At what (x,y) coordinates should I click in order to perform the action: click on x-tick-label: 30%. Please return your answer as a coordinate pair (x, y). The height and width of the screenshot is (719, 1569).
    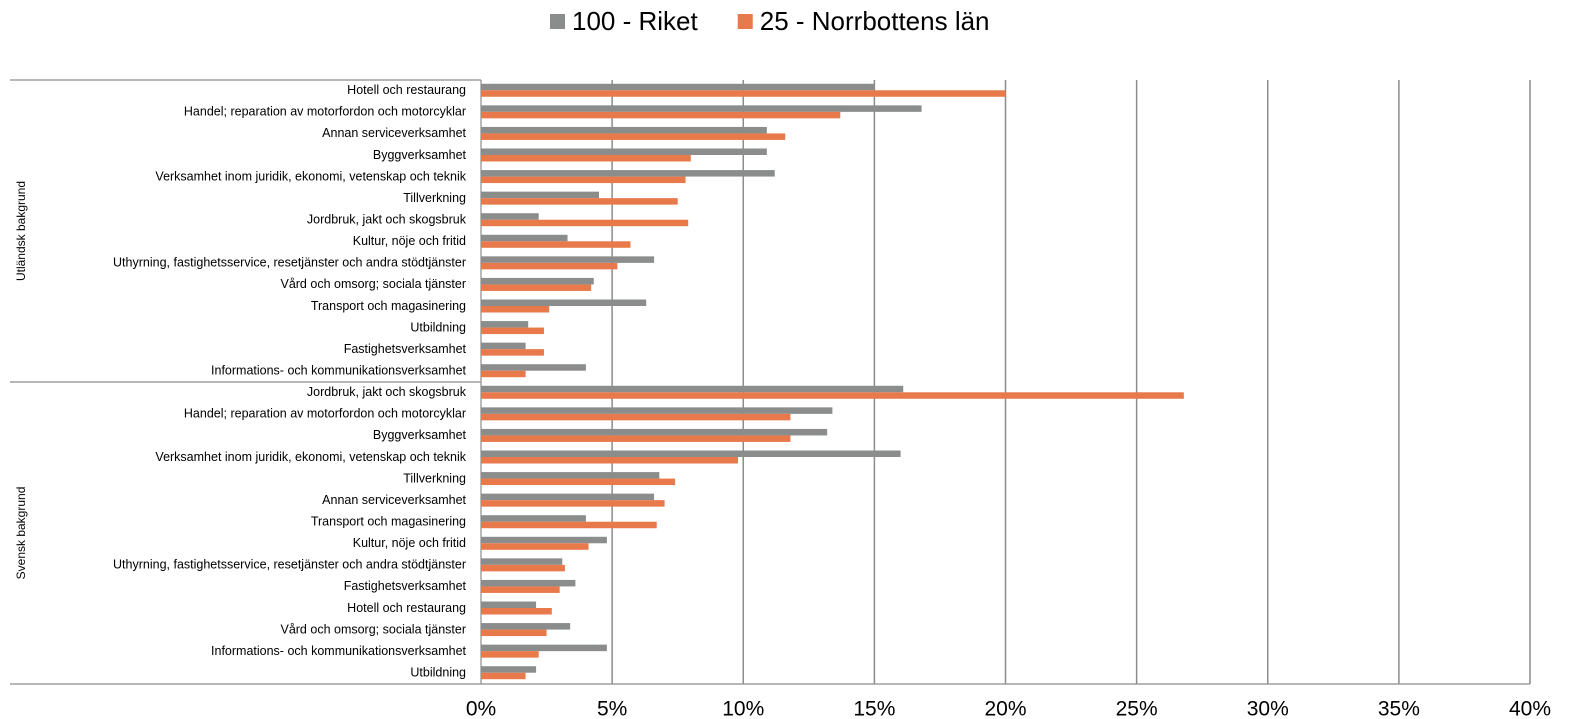
    Looking at the image, I should click on (1268, 708).